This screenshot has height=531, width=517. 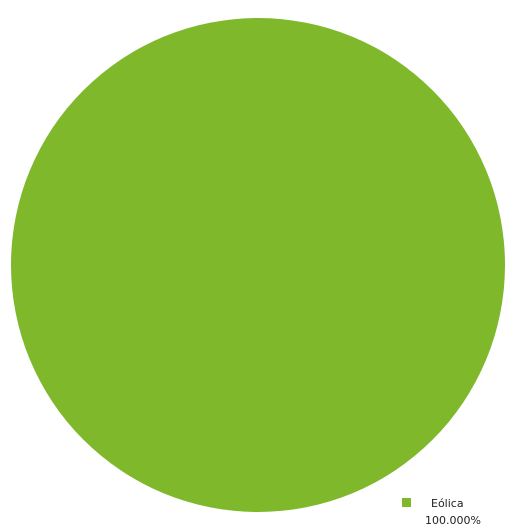 I want to click on legend-label-eolica: Eólica, so click(x=447, y=503).